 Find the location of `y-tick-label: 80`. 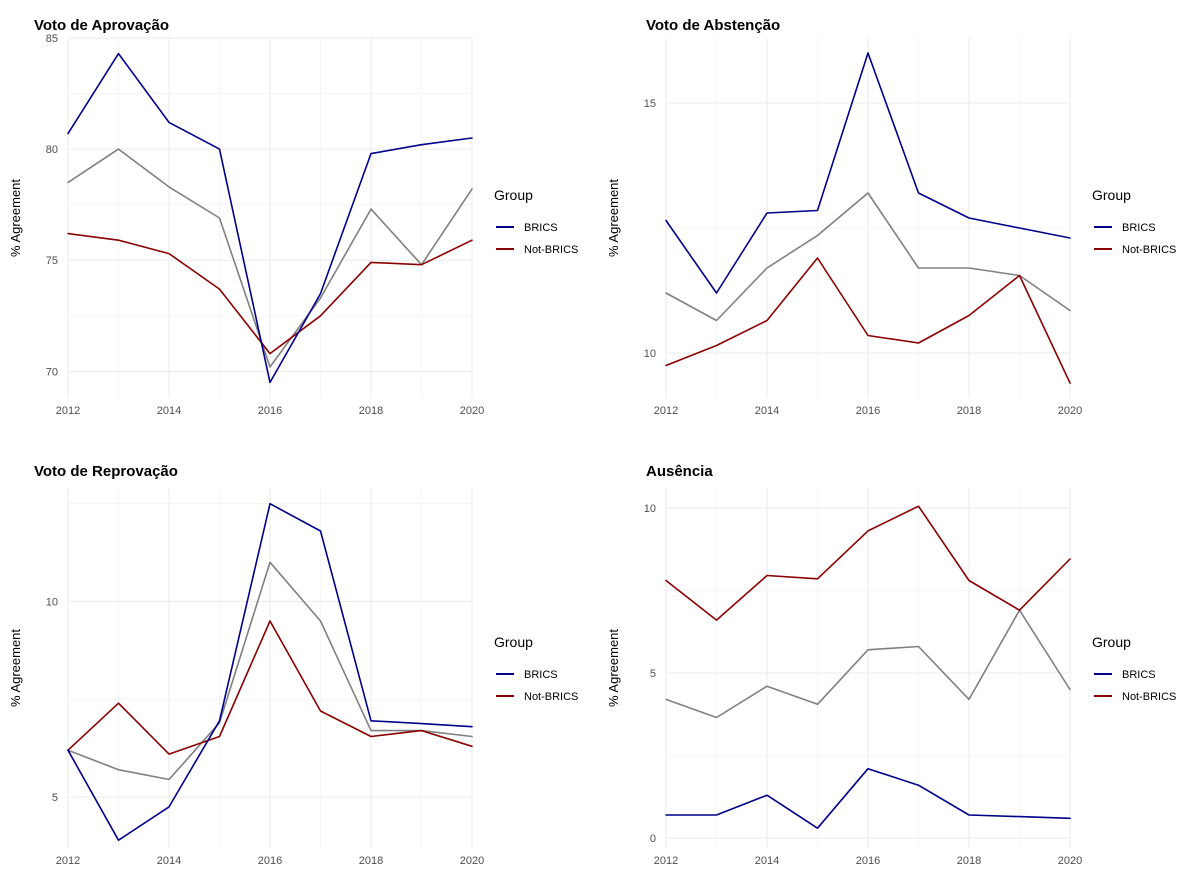

y-tick-label: 80 is located at coordinates (52, 150).